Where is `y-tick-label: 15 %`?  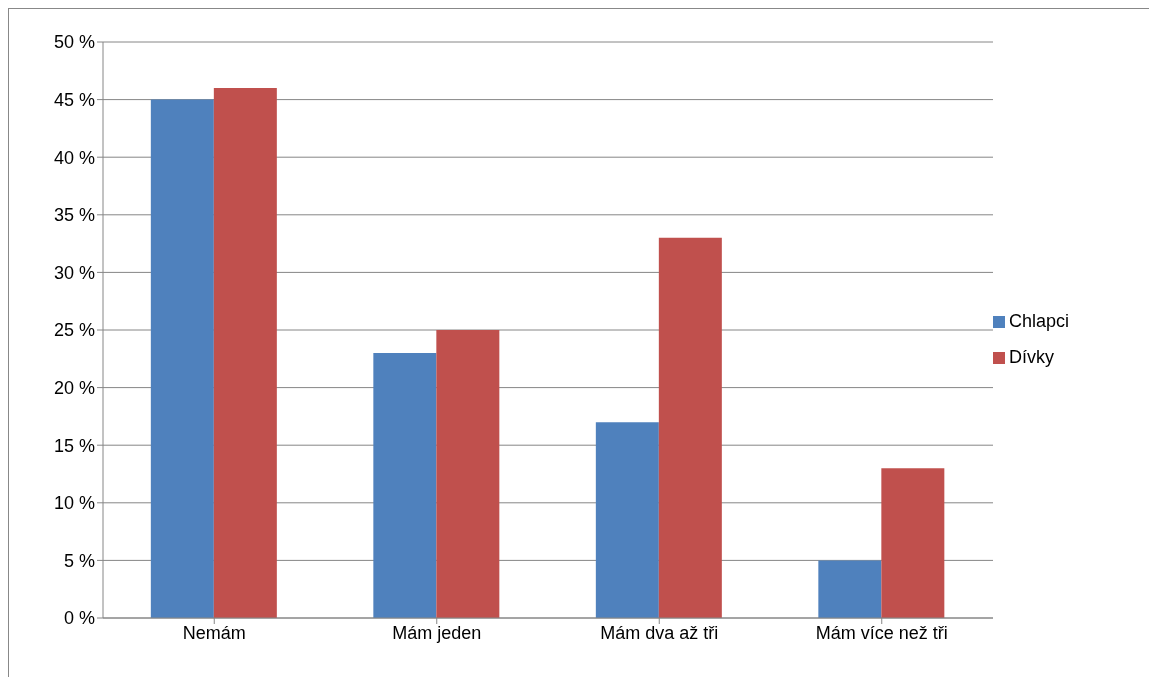
y-tick-label: 15 % is located at coordinates (74, 445).